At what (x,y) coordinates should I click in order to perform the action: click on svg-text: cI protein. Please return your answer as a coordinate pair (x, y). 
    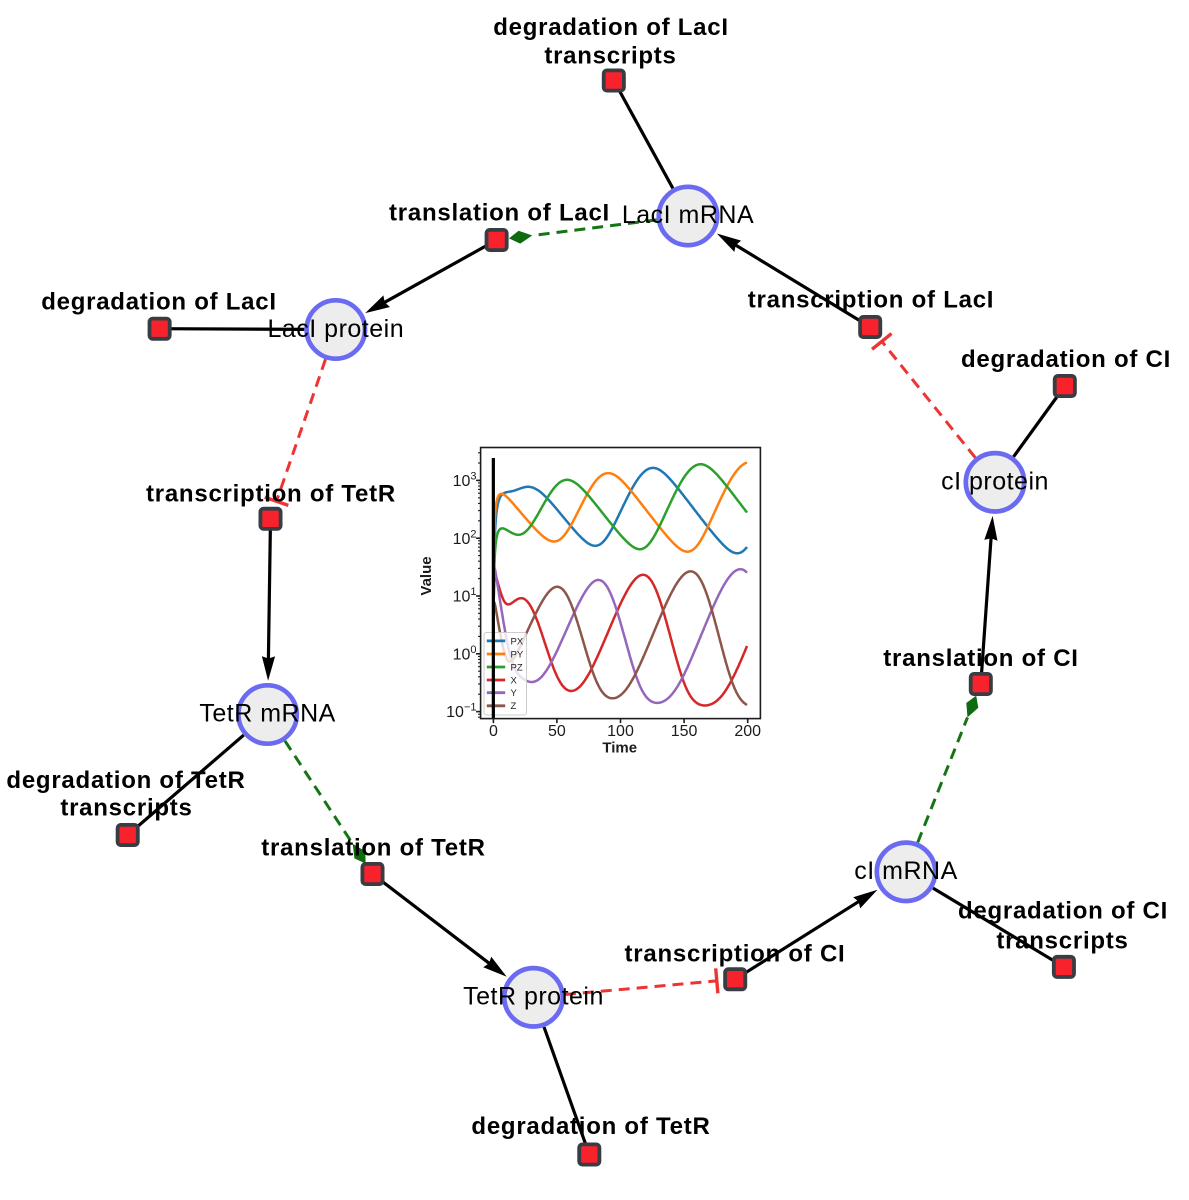
    Looking at the image, I should click on (995, 482).